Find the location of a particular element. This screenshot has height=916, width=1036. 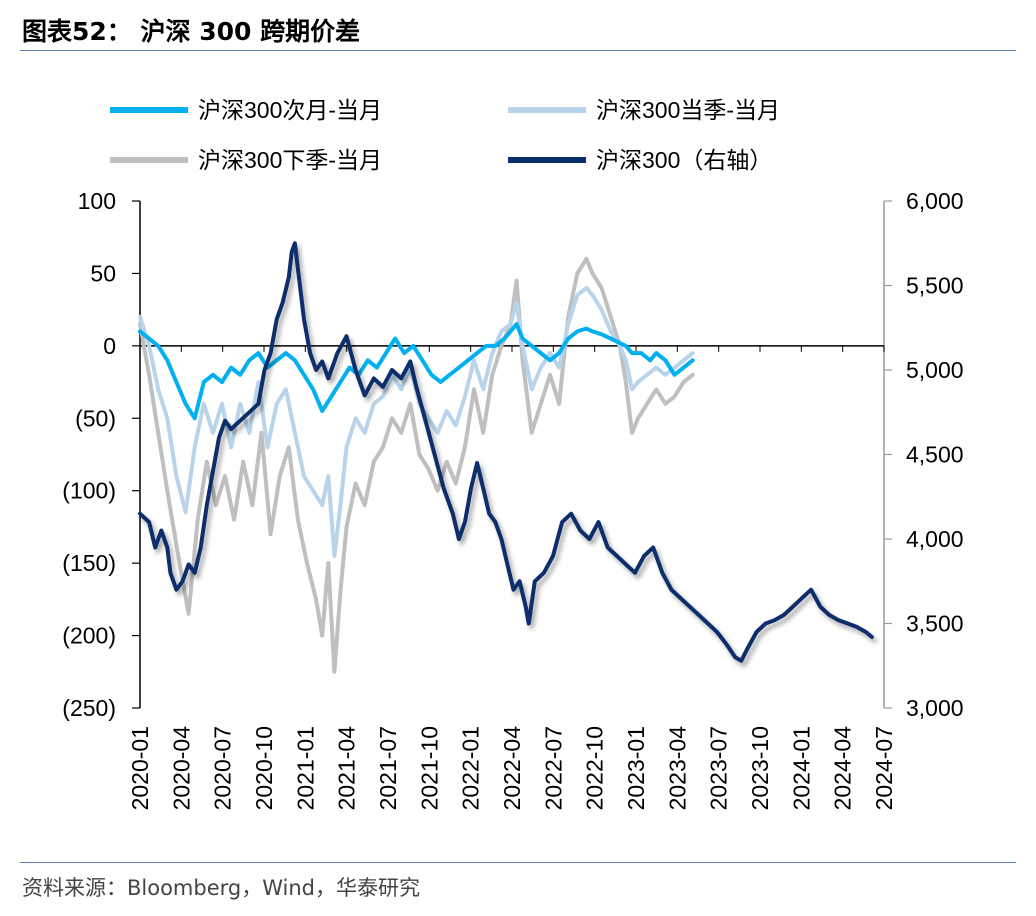

x-tick-label: 2021-04 is located at coordinates (347, 768).